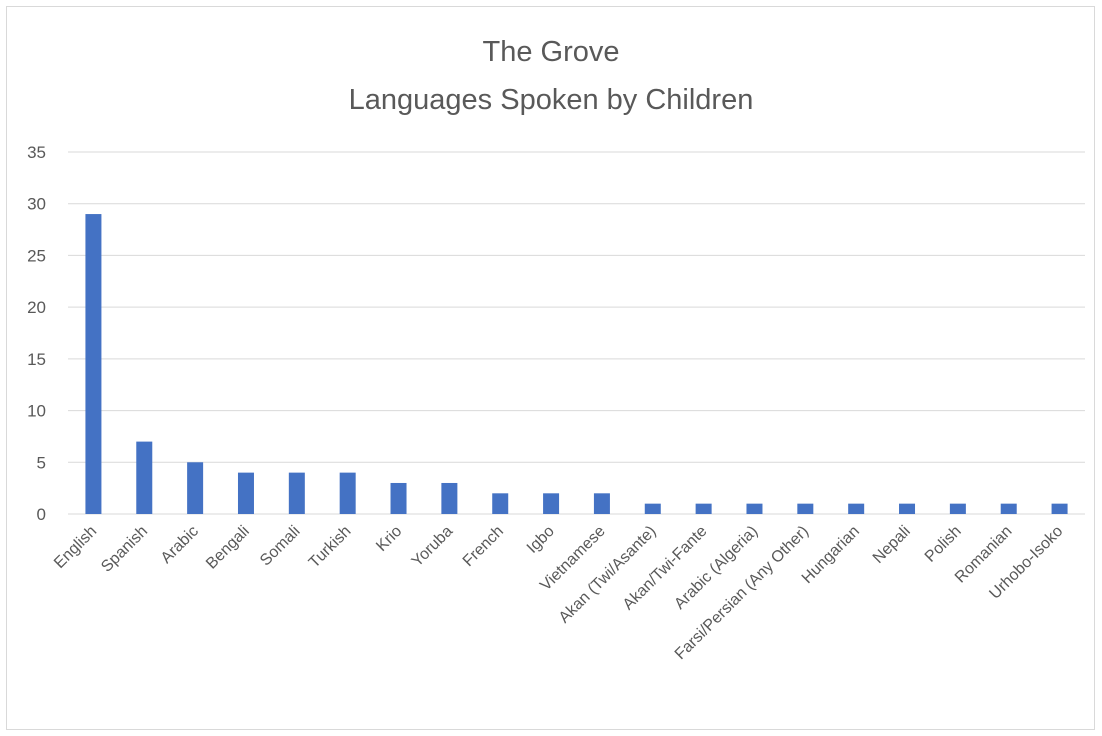 The height and width of the screenshot is (736, 1102). Describe the element at coordinates (541, 540) in the screenshot. I see `x-tick-label: Igbo` at that location.